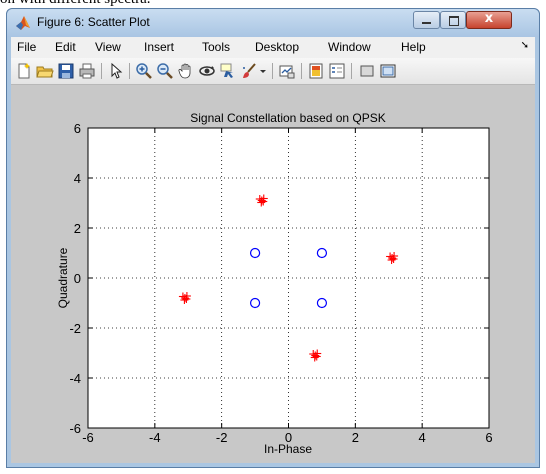 The image size is (546, 474). What do you see at coordinates (88, 437) in the screenshot?
I see `x-tick-label: -6` at bounding box center [88, 437].